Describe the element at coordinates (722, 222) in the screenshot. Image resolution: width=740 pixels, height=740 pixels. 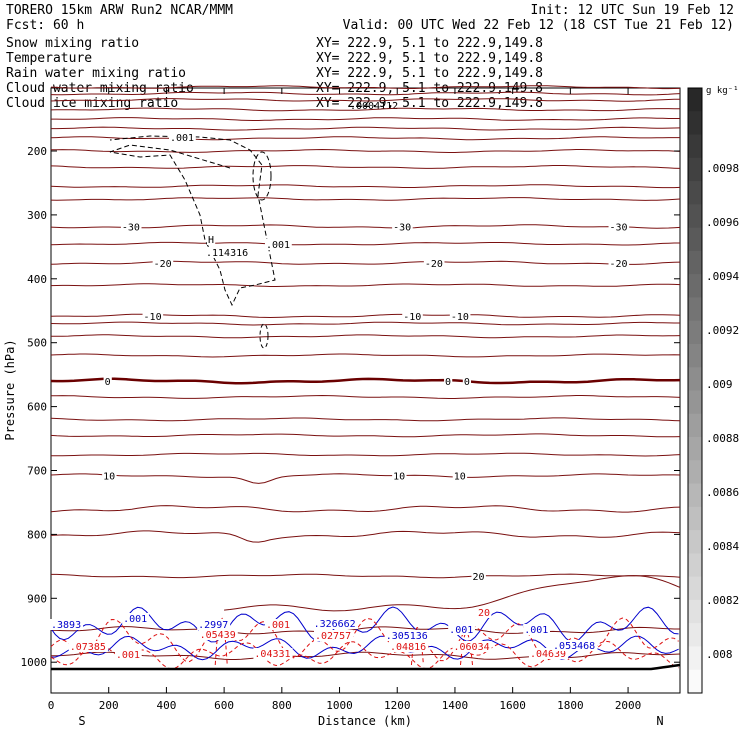
I see `colorbar-tick-label: .0096` at that location.